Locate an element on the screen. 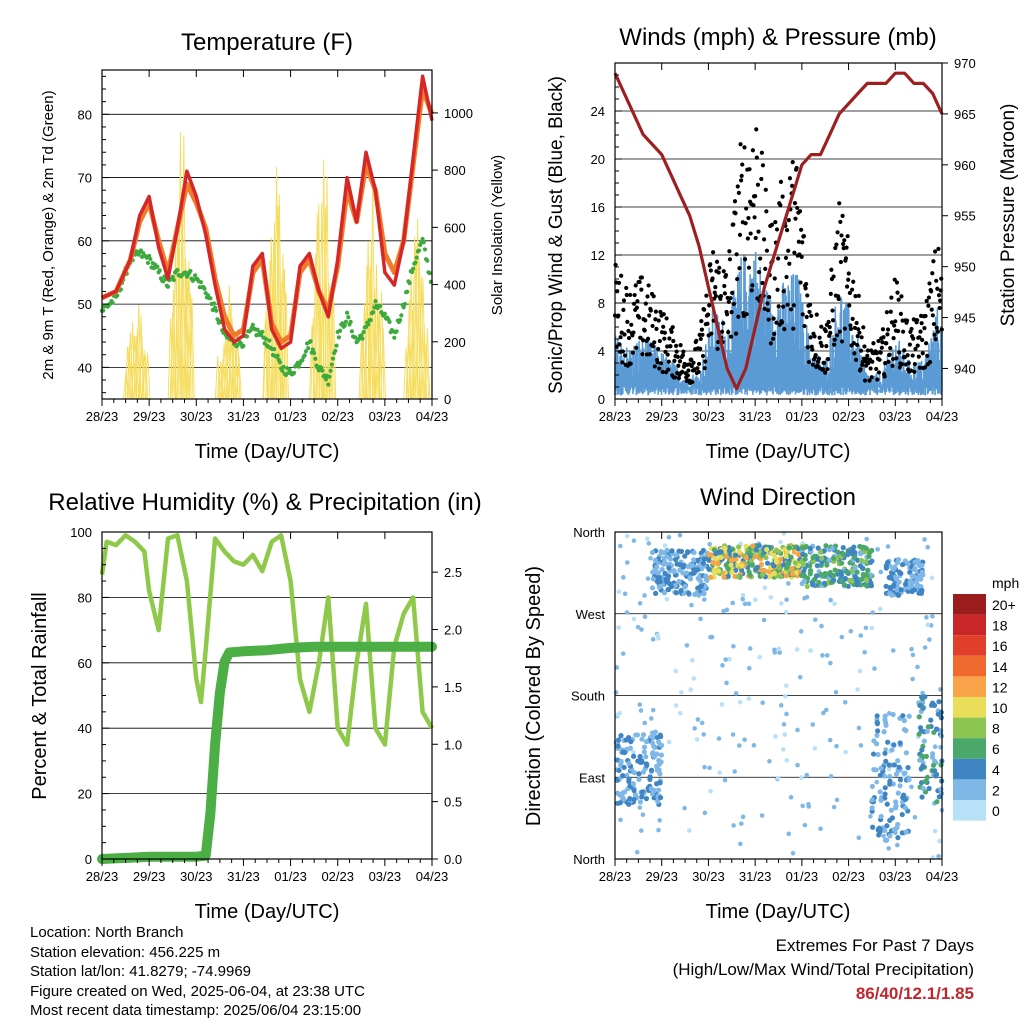  legend-label: 6 is located at coordinates (996, 749).